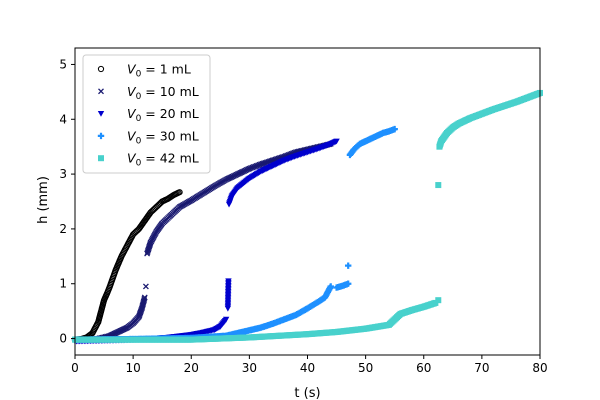 Image resolution: width=600 pixels, height=400 pixels. What do you see at coordinates (159, 71) in the screenshot?
I see `legend-label: V0 = 1 mL` at bounding box center [159, 71].